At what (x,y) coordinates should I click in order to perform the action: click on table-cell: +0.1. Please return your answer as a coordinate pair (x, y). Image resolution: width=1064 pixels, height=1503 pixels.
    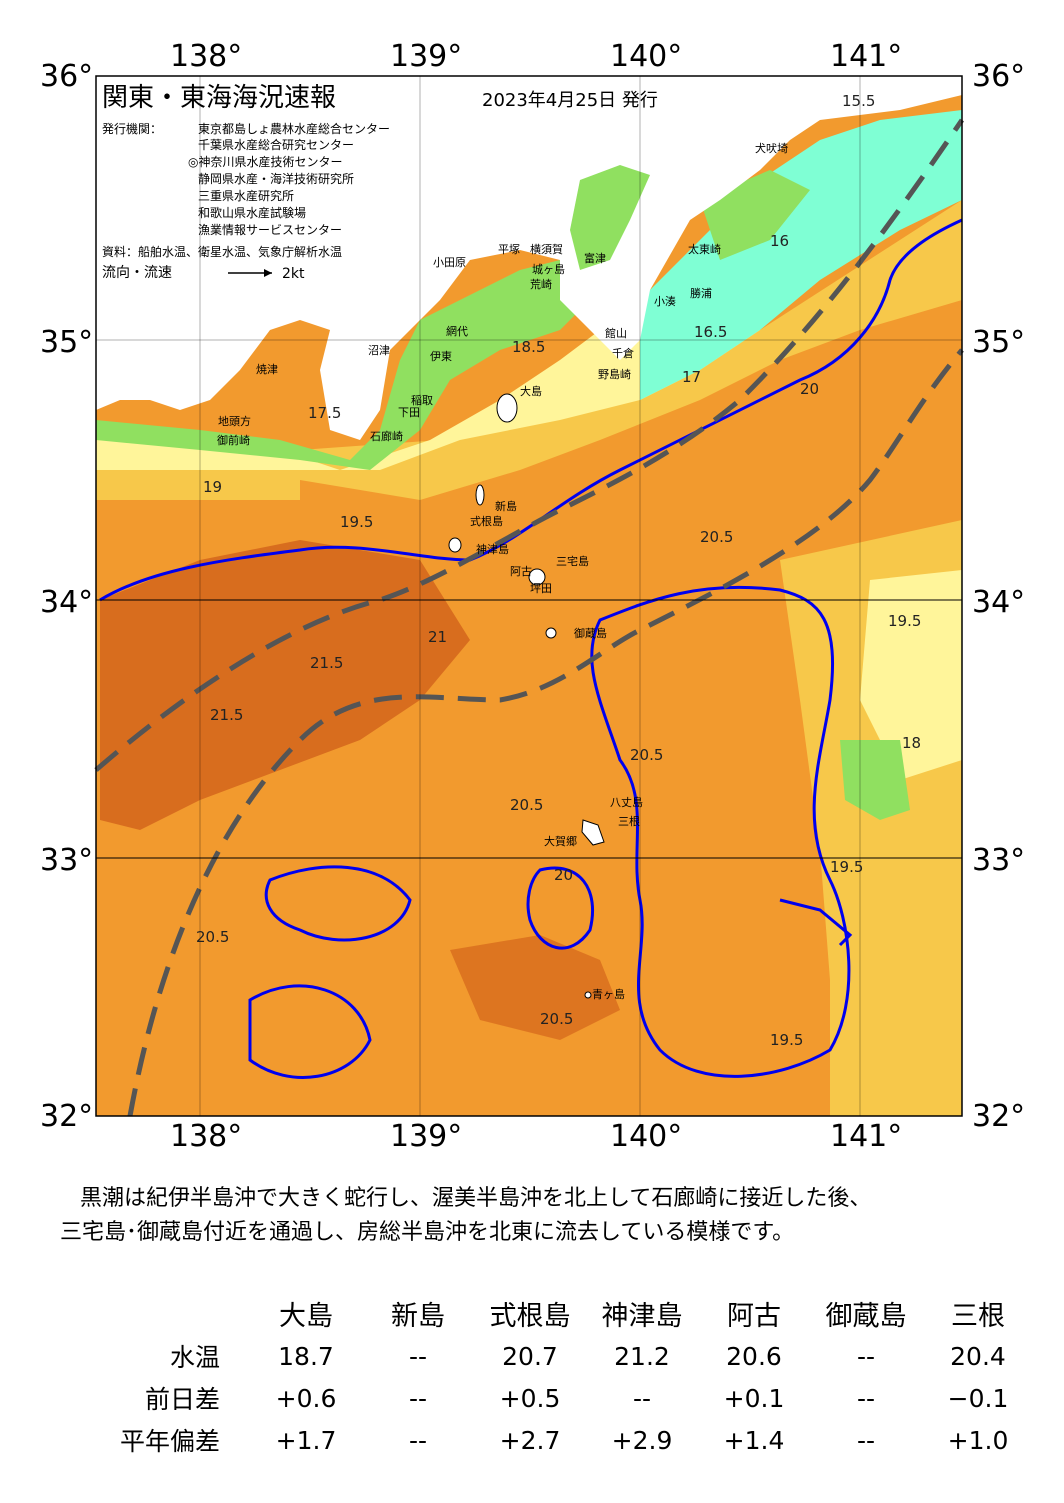
    Looking at the image, I should click on (754, 1398).